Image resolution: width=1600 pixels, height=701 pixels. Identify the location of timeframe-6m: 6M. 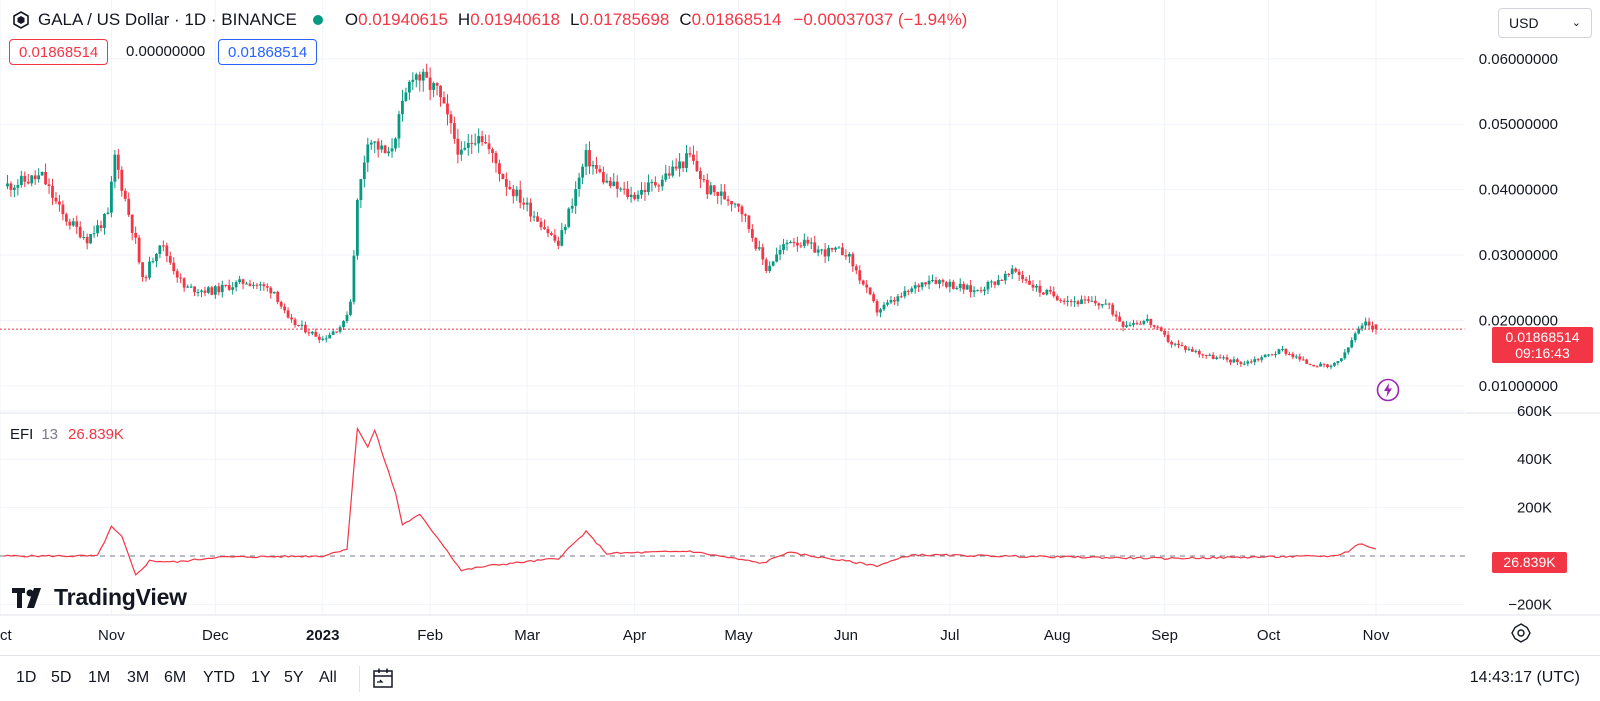
(175, 677).